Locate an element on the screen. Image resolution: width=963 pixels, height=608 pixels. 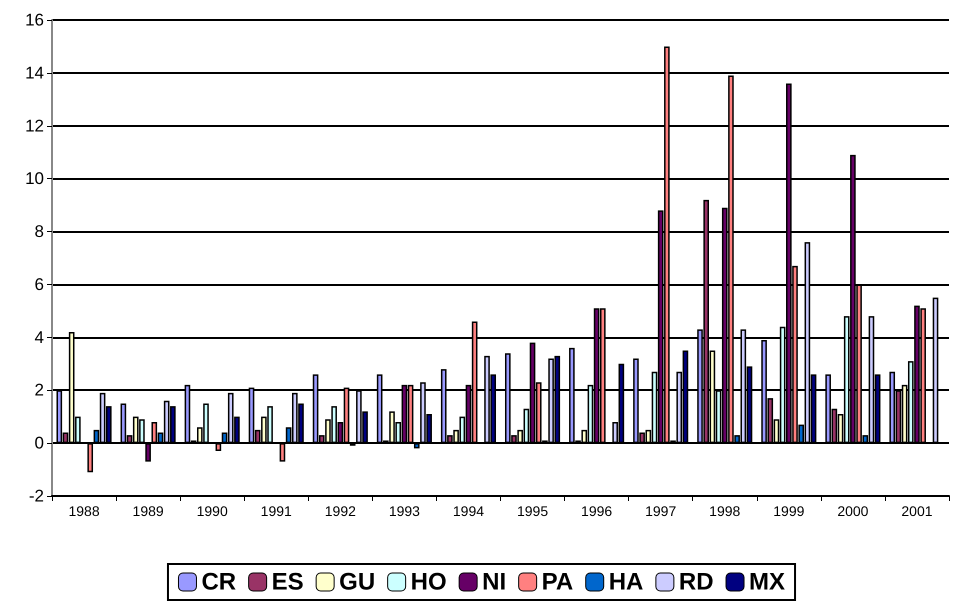
legend-label: ES is located at coordinates (288, 582).